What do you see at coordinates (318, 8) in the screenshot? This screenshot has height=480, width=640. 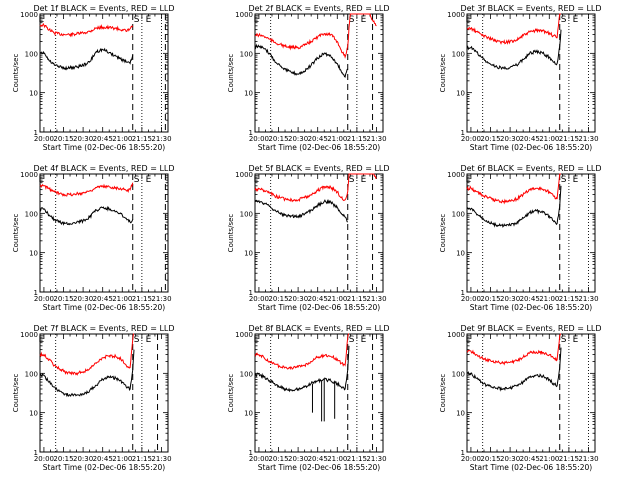 I see `panel-title: Det 2f BLACK = Events, RED = LLD` at bounding box center [318, 8].